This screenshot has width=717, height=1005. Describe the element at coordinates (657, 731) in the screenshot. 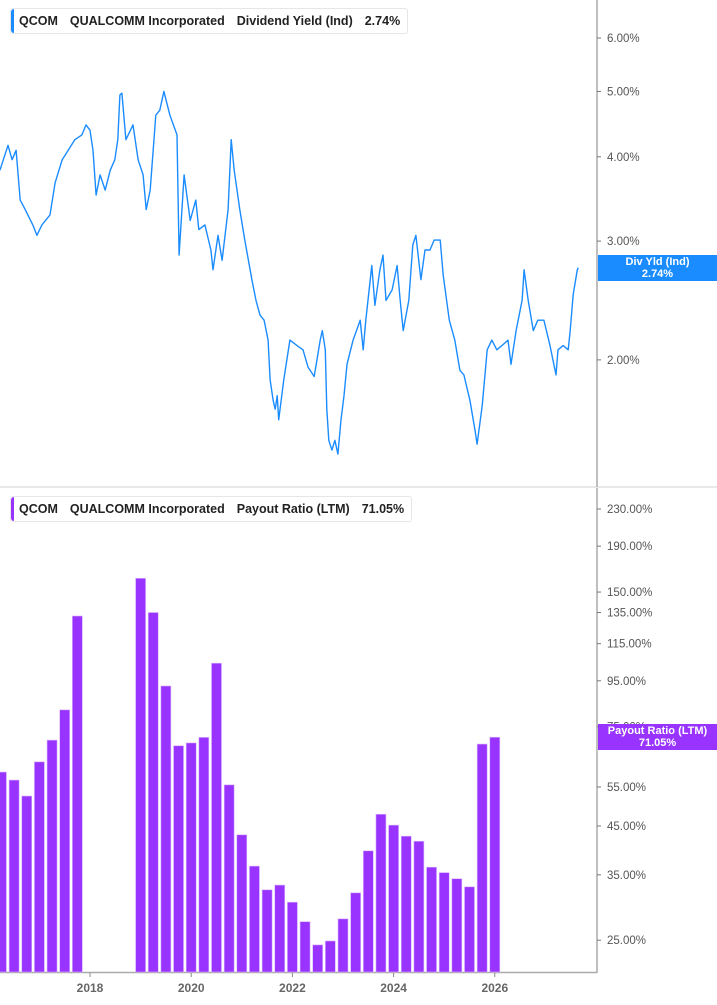

I see `tag-label: Payout Ratio (LTM)` at that location.